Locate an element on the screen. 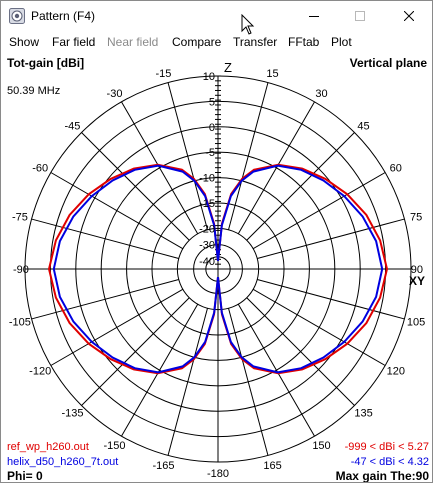 The image size is (433, 483). angle-label-left: -165 is located at coordinates (163, 466).